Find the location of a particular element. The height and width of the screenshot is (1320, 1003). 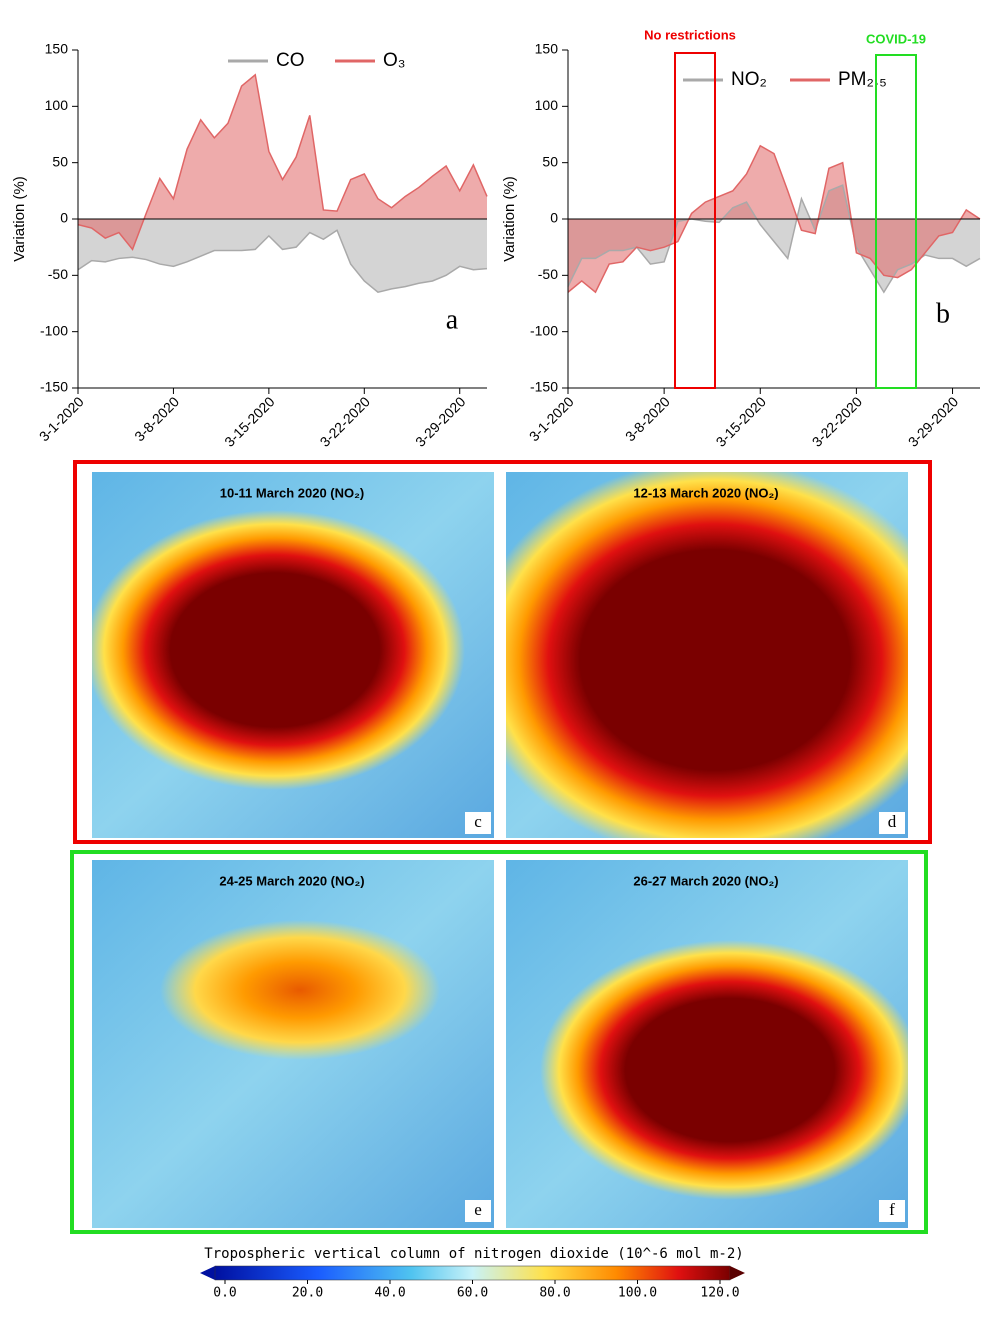

colorbar-tick-label: 0.0 is located at coordinates (224, 1293).